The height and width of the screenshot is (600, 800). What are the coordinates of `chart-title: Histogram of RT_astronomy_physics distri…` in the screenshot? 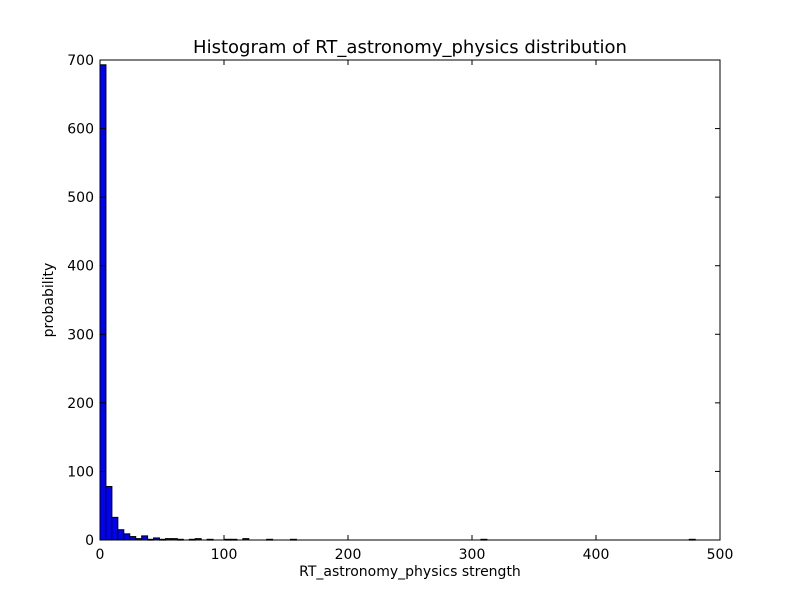 It's located at (410, 47).